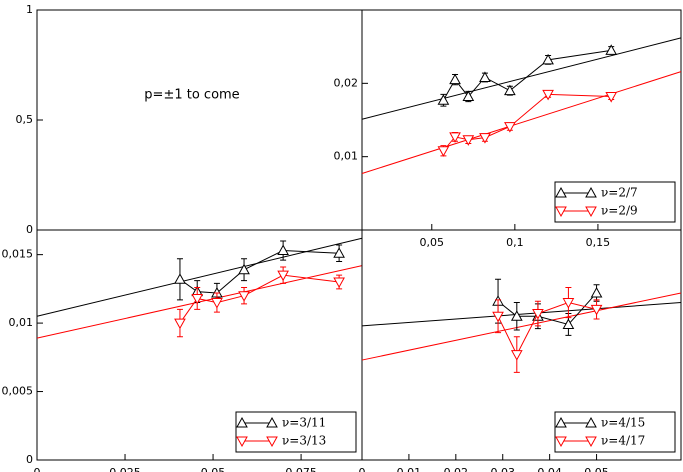 The image size is (683, 472). Describe the element at coordinates (623, 423) in the screenshot. I see `legend-label: ν=4/15` at that location.